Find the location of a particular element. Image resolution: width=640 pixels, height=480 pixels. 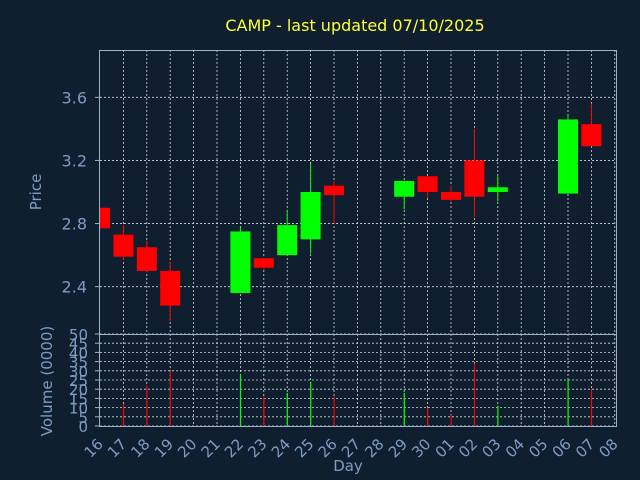

volume-tick-label: 10 is located at coordinates (78, 409).